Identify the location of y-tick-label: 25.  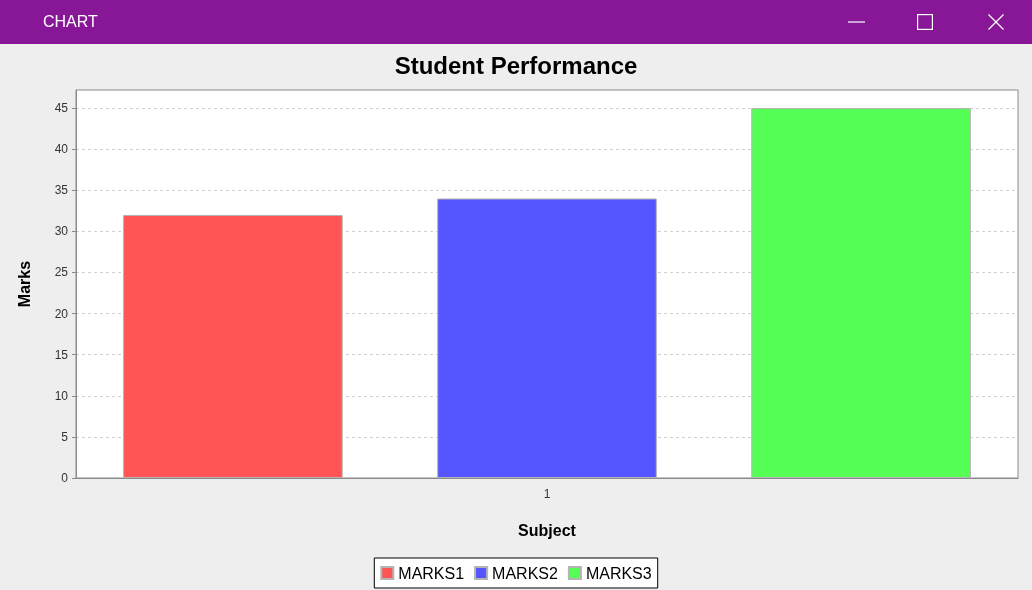
(61, 272).